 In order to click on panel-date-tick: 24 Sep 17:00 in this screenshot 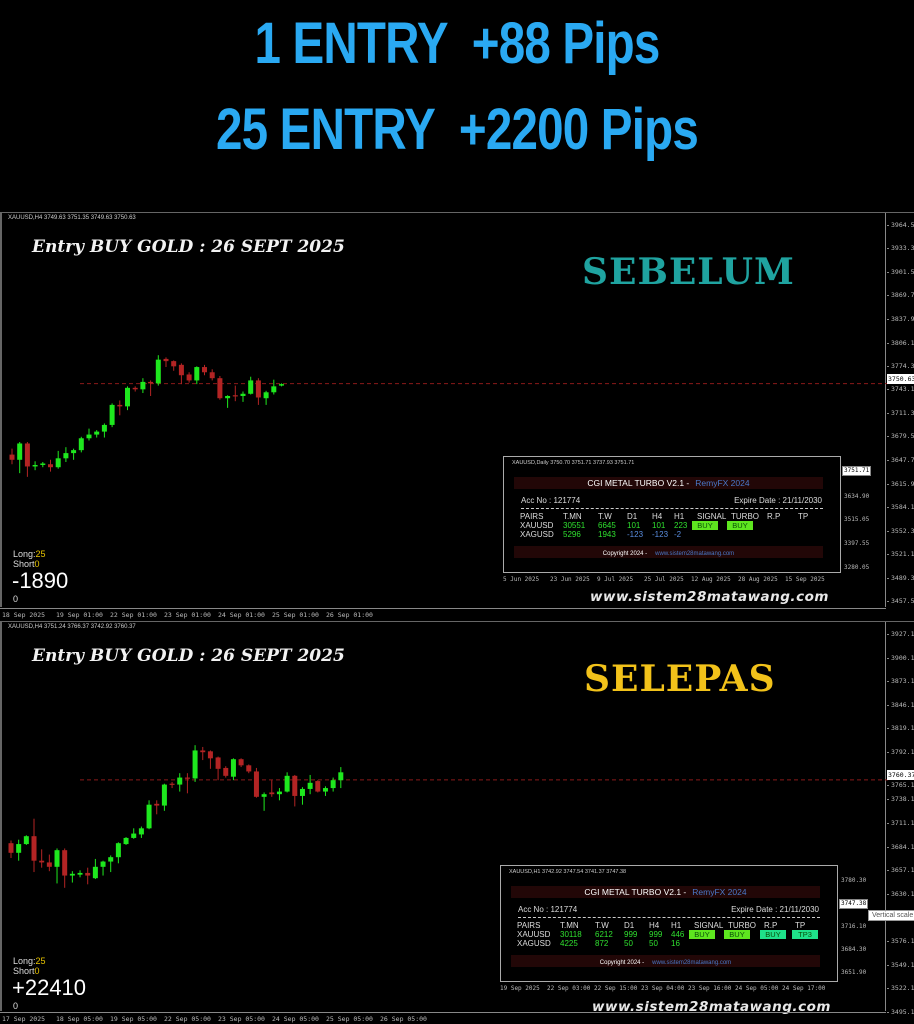, I will do `click(804, 988)`.